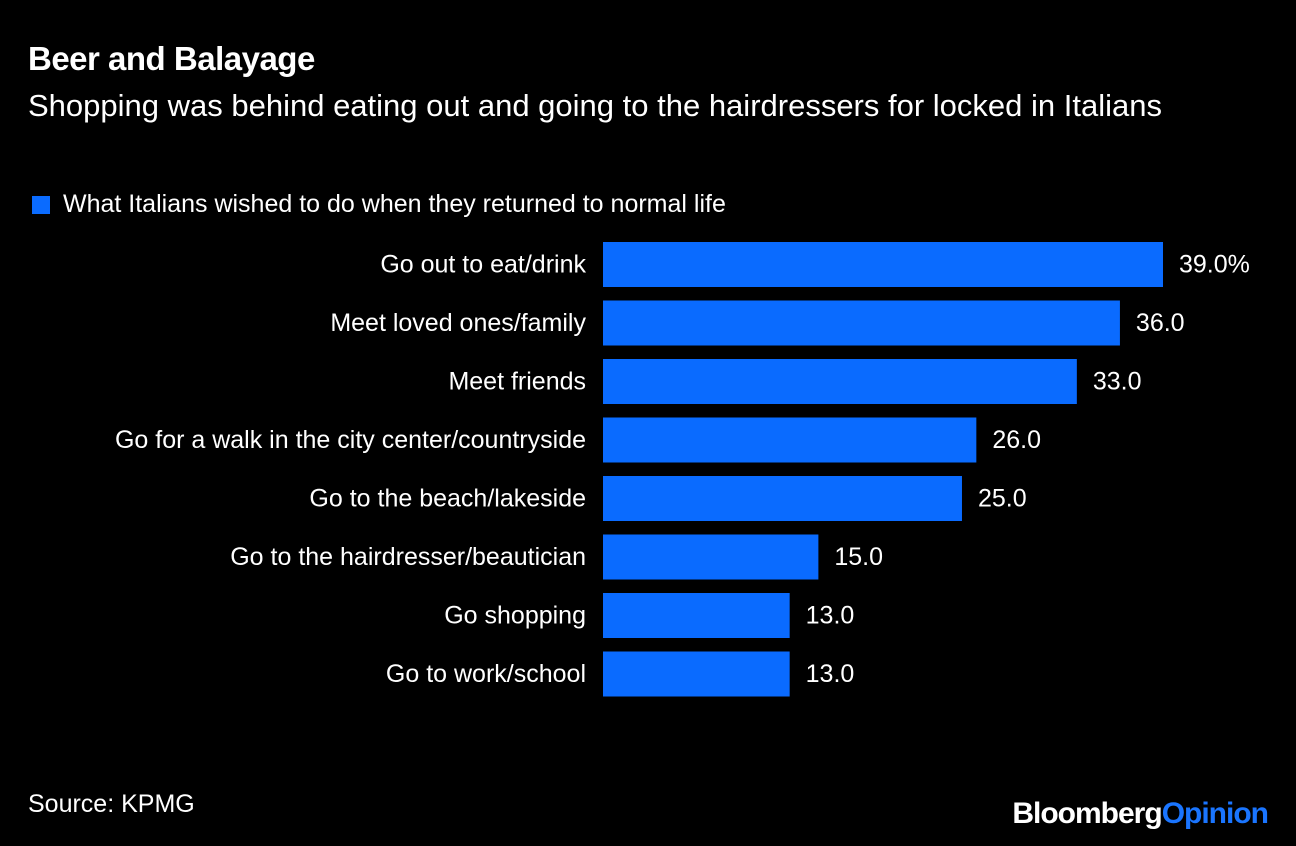 This screenshot has height=846, width=1296. I want to click on brand-suffix: Opinion, so click(1215, 813).